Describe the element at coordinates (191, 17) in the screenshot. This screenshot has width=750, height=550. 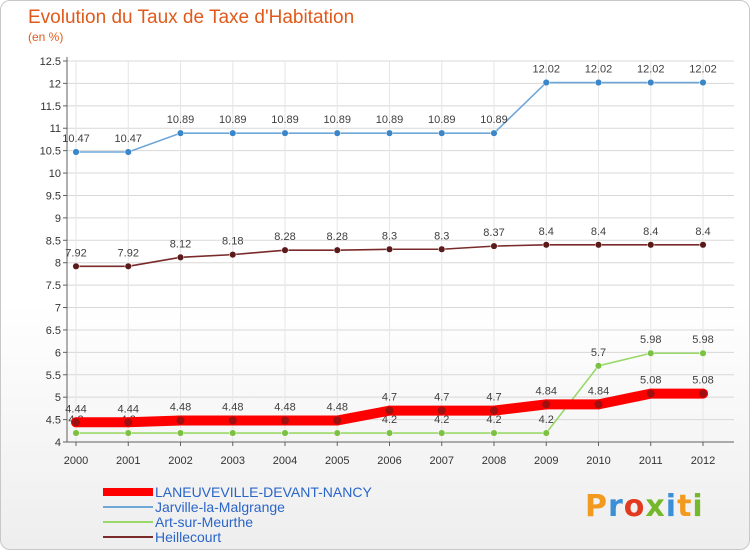
I see `chart-title: Evolution du Taux de Taxe d'Habitation` at that location.